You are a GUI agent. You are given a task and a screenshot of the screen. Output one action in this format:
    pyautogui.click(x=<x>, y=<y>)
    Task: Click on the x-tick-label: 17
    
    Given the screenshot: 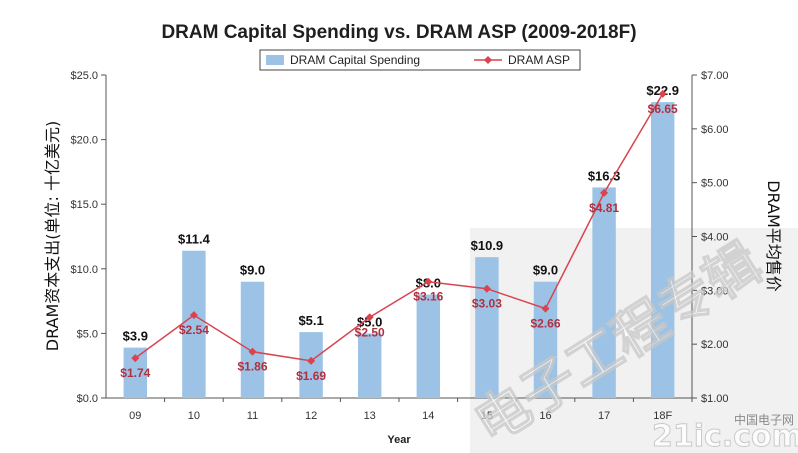 What is the action you would take?
    pyautogui.click(x=604, y=416)
    